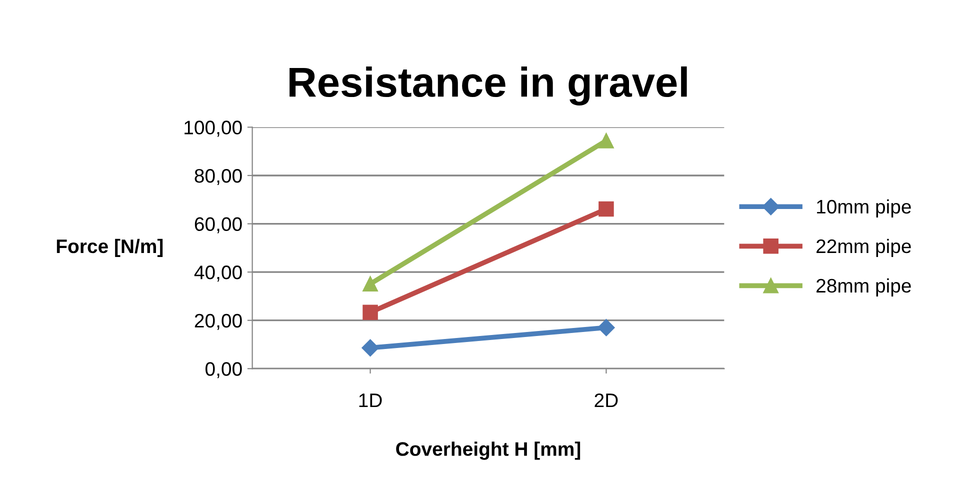  What do you see at coordinates (864, 208) in the screenshot?
I see `legend-label: 10mm pipe` at bounding box center [864, 208].